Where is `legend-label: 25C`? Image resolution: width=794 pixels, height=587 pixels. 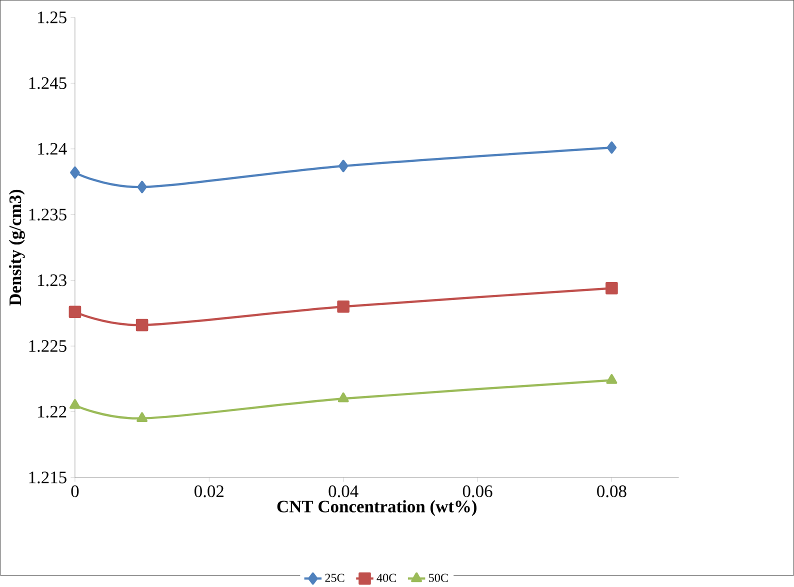
legend-label: 25C is located at coordinates (334, 578).